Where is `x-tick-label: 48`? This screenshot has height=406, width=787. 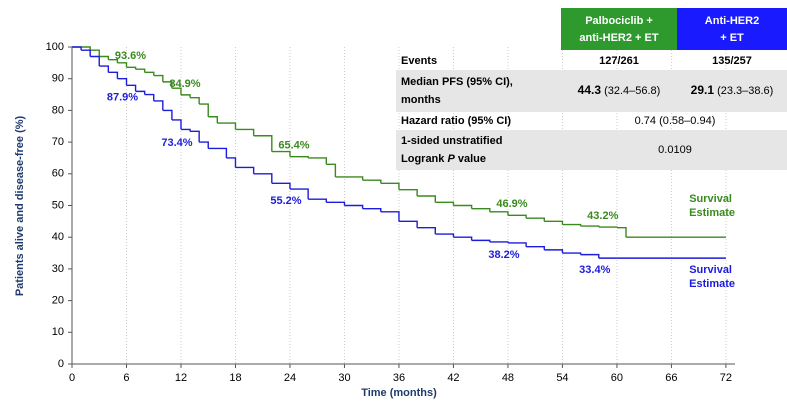
x-tick-label: 48 is located at coordinates (508, 378).